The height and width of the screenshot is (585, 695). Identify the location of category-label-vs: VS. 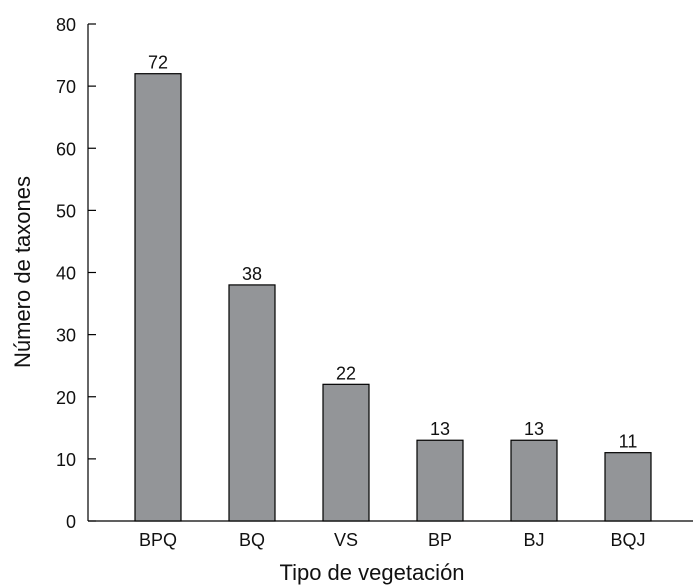
(346, 540).